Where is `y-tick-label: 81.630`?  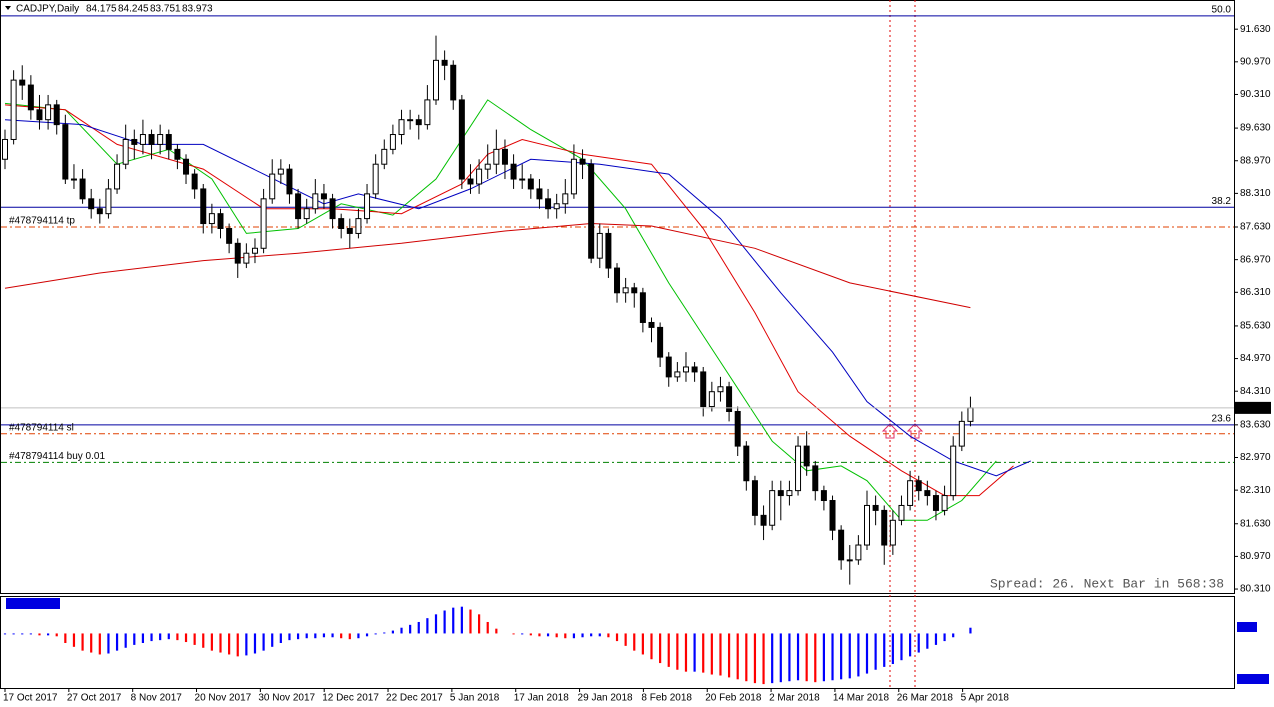 y-tick-label: 81.630 is located at coordinates (1255, 523).